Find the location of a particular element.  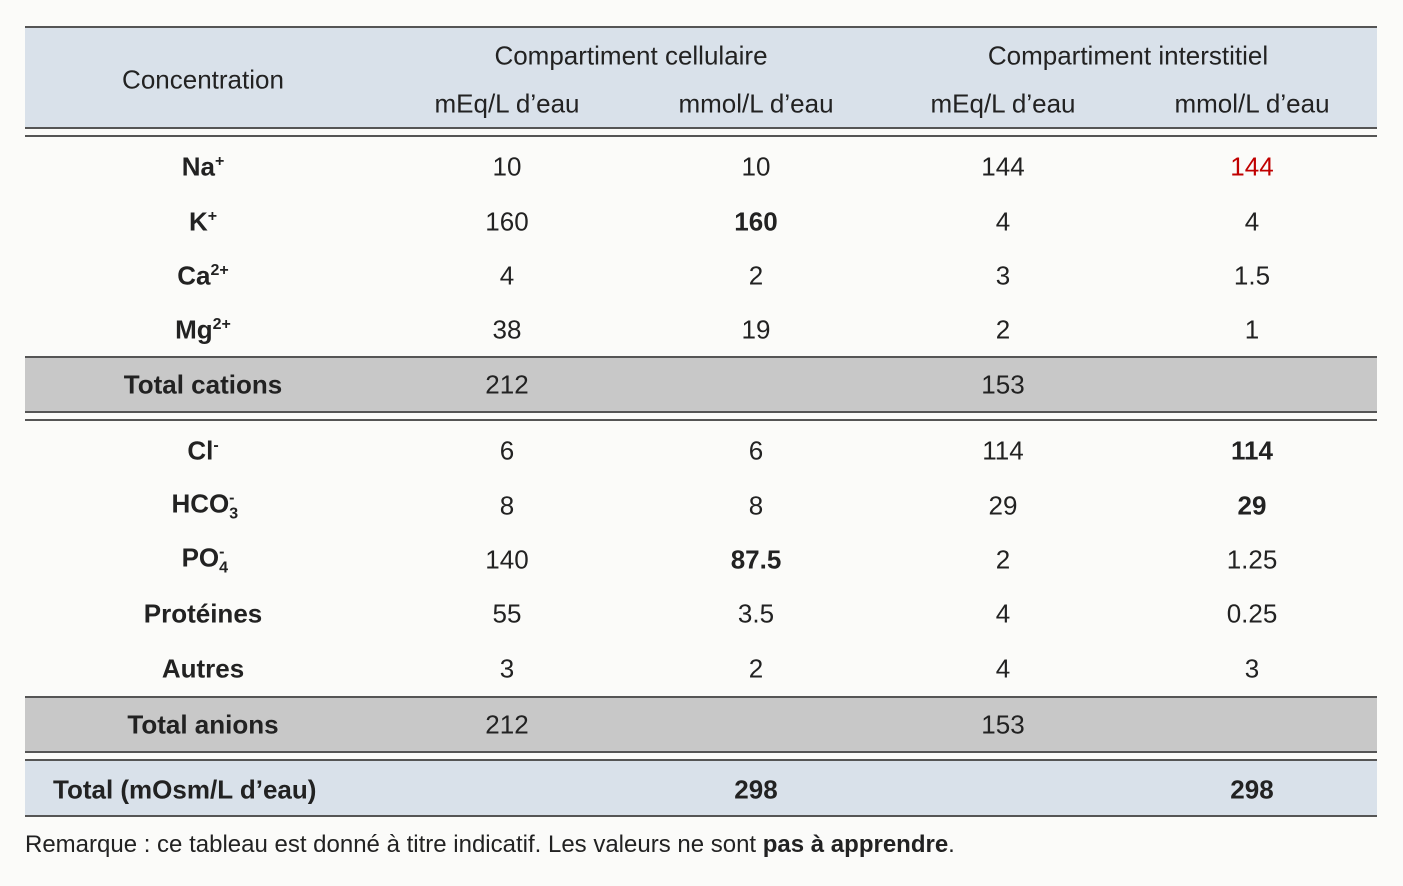

note-end: . is located at coordinates (951, 844).